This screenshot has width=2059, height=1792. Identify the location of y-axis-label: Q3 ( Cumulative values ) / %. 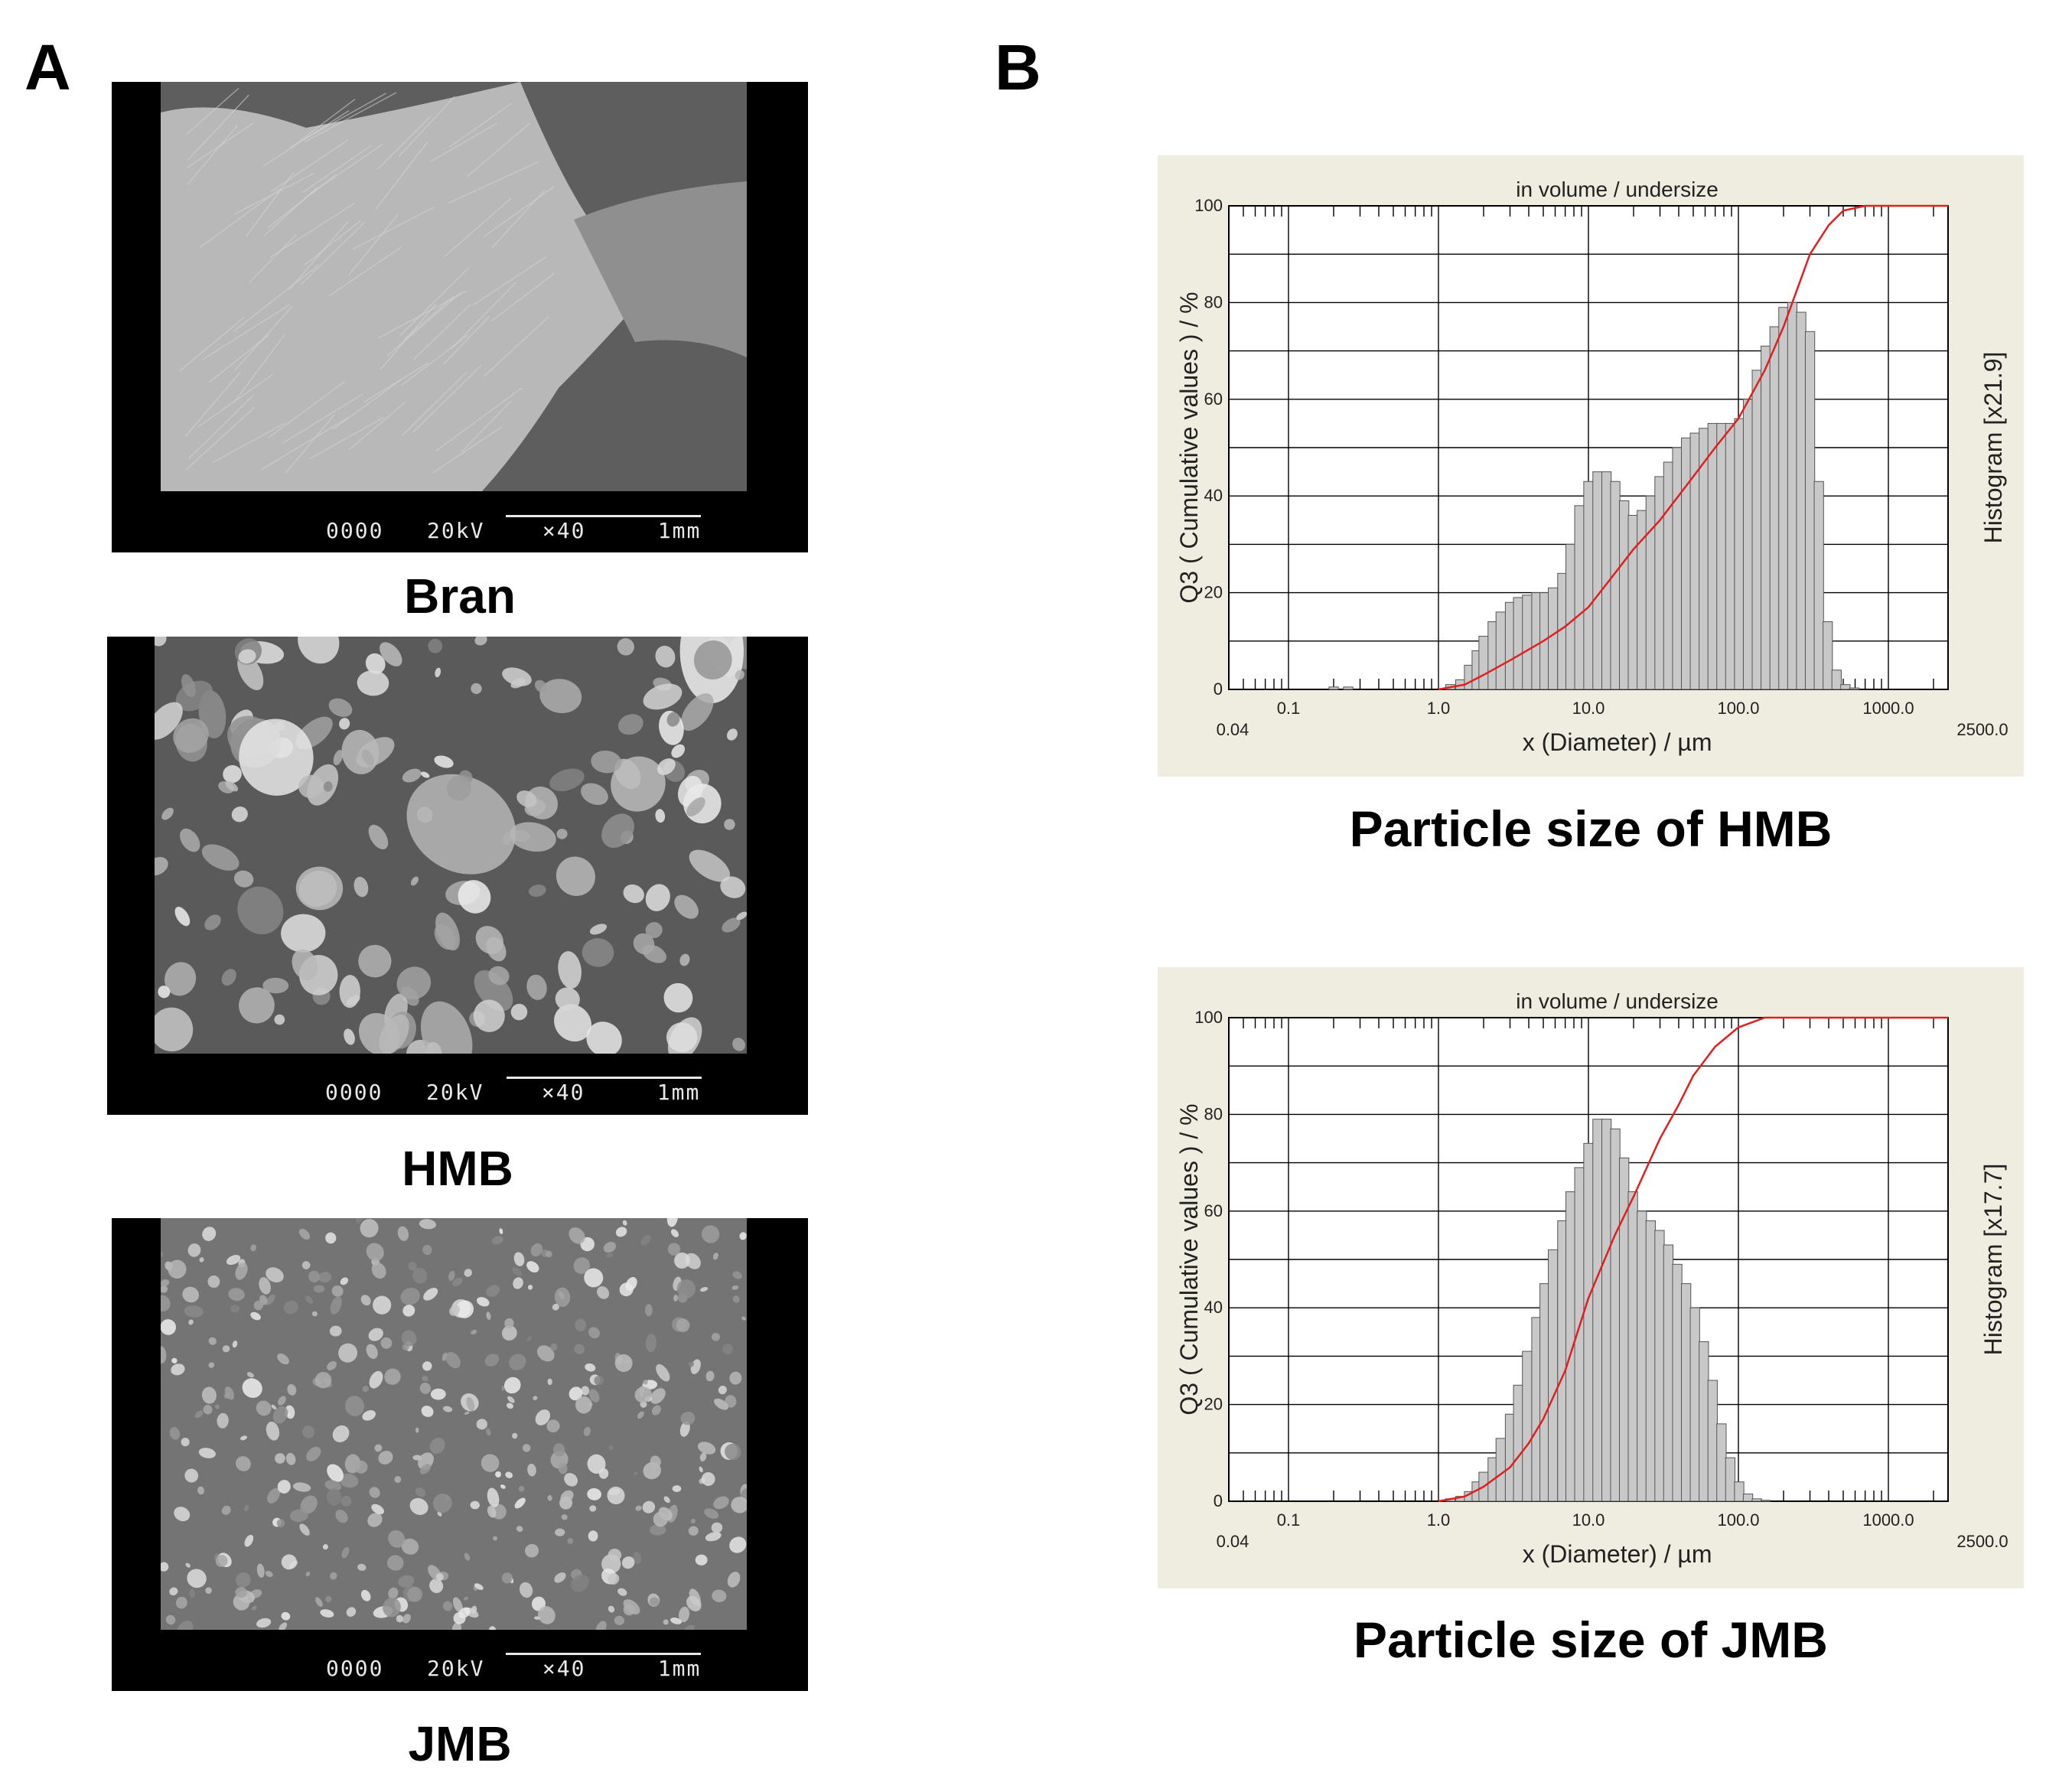
(1189, 447).